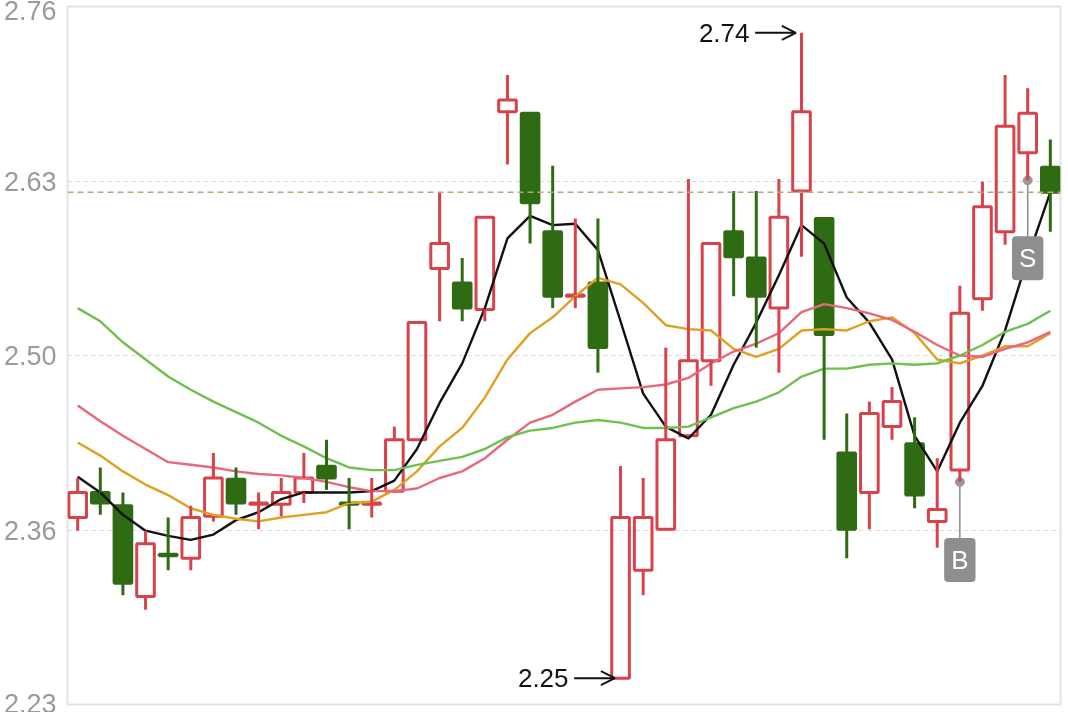 The height and width of the screenshot is (718, 1068). What do you see at coordinates (30, 356) in the screenshot?
I see `y-tick-label: 2.50` at bounding box center [30, 356].